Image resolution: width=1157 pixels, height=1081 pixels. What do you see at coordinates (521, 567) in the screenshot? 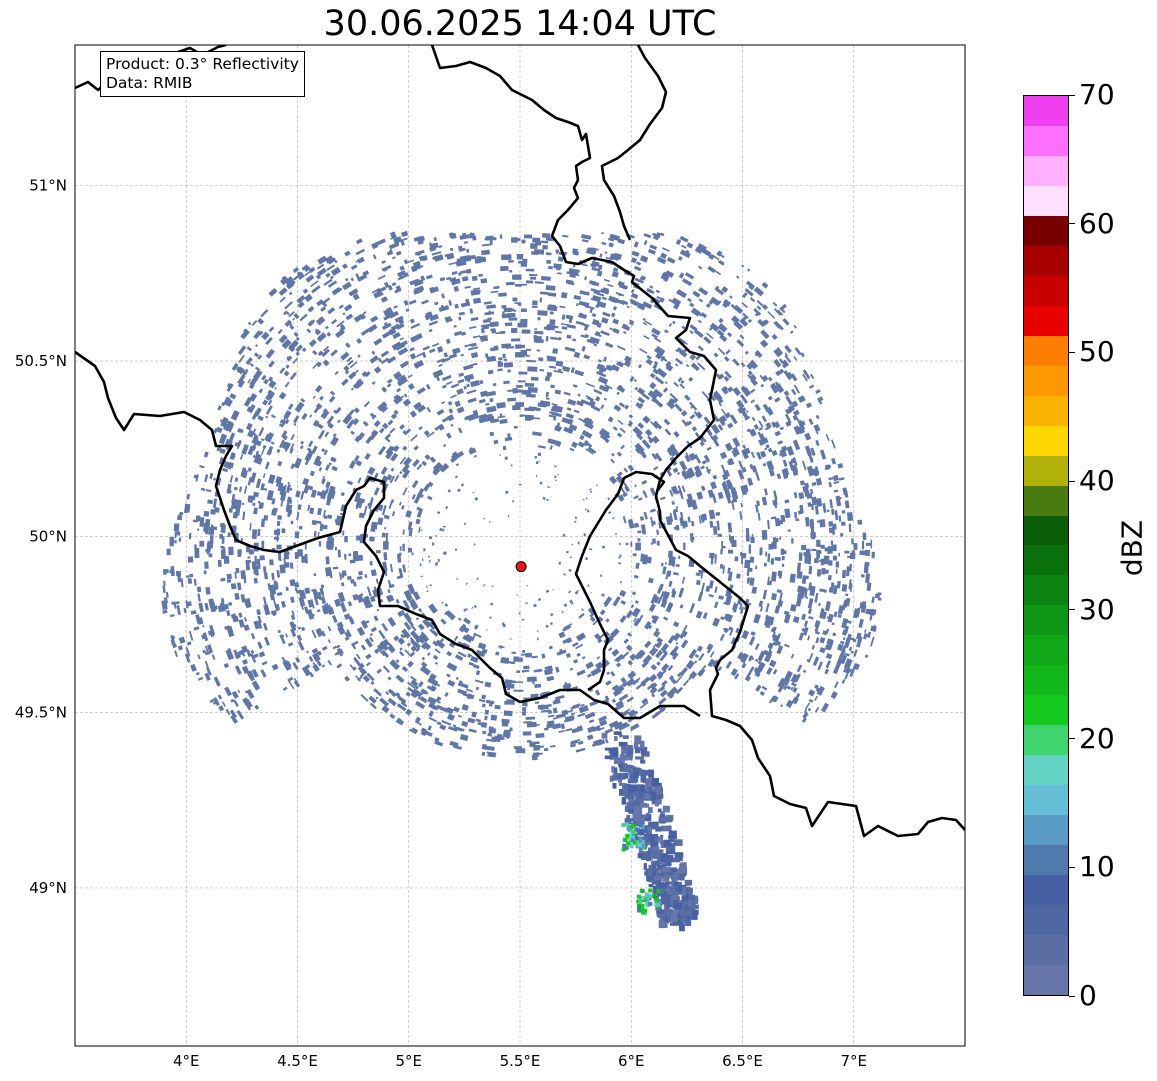
I see `radar-site-marker` at bounding box center [521, 567].